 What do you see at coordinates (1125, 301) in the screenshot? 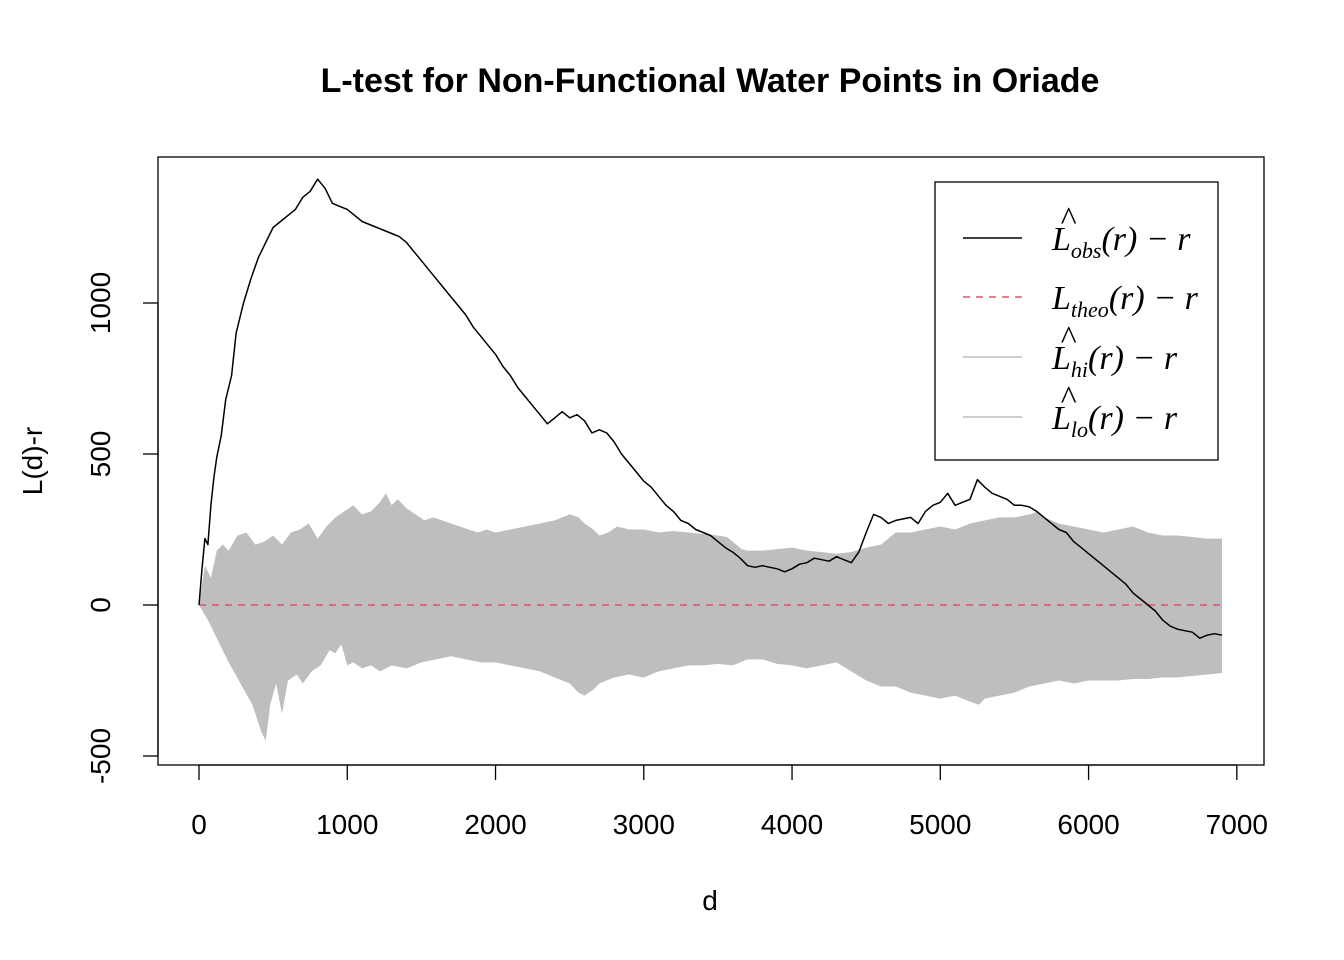
I see `legend-label-theo: Ltheo(r) − r` at bounding box center [1125, 301].